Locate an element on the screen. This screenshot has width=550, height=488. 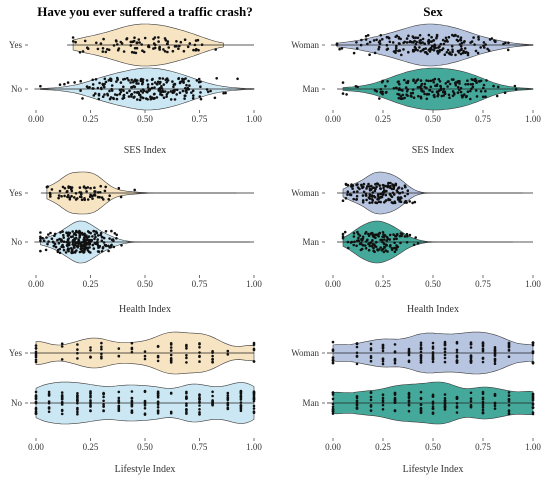
panel-6-xlabel: Lifestyle Index is located at coordinates (433, 469).